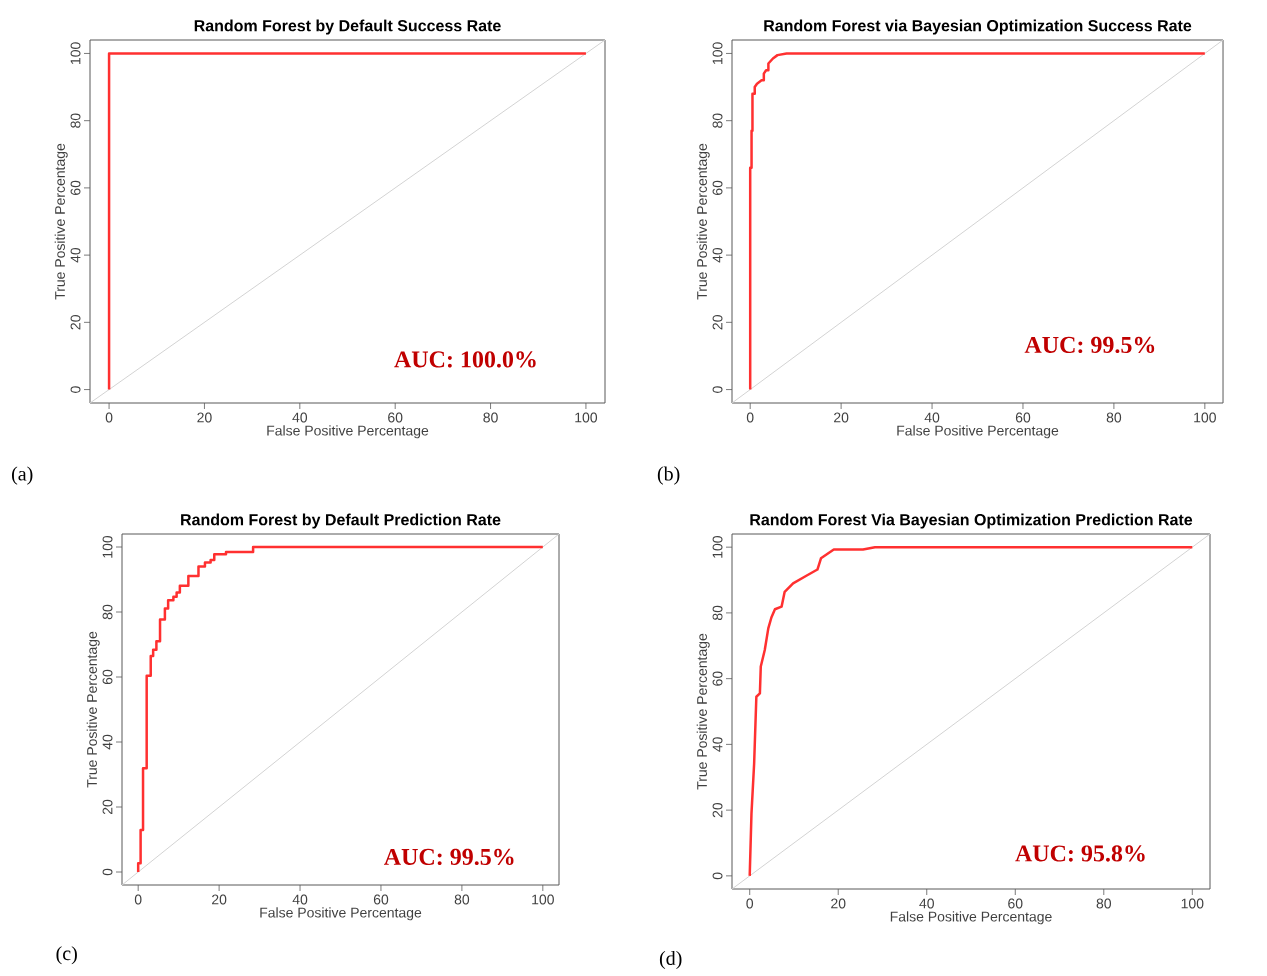  What do you see at coordinates (465, 359) in the screenshot?
I see `annotation: AUC: 100.0%` at bounding box center [465, 359].